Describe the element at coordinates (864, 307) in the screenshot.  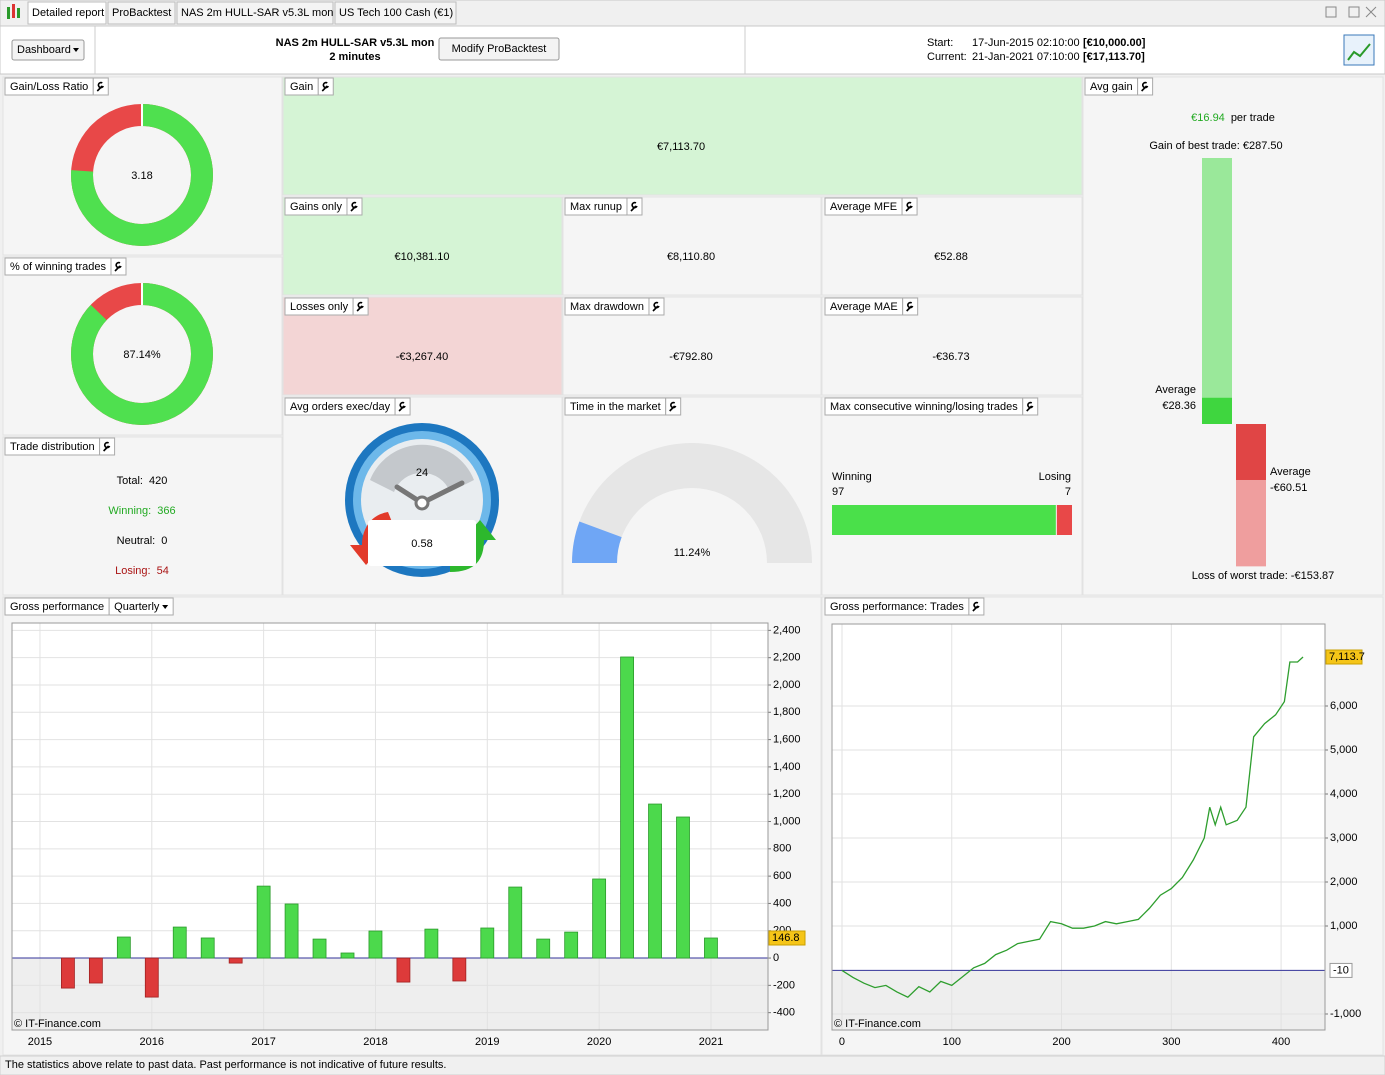
I see `panel-title: Average MAE` at that location.